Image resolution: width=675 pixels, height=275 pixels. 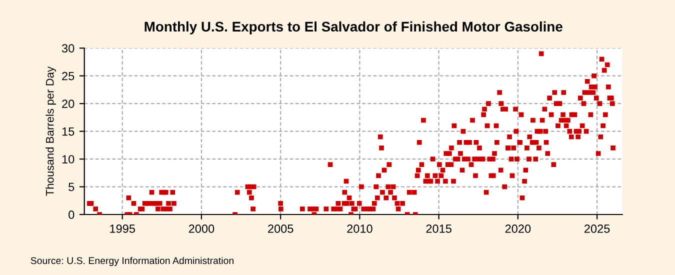 What do you see at coordinates (68, 48) in the screenshot?
I see `y-tick-label: 30` at bounding box center [68, 48].